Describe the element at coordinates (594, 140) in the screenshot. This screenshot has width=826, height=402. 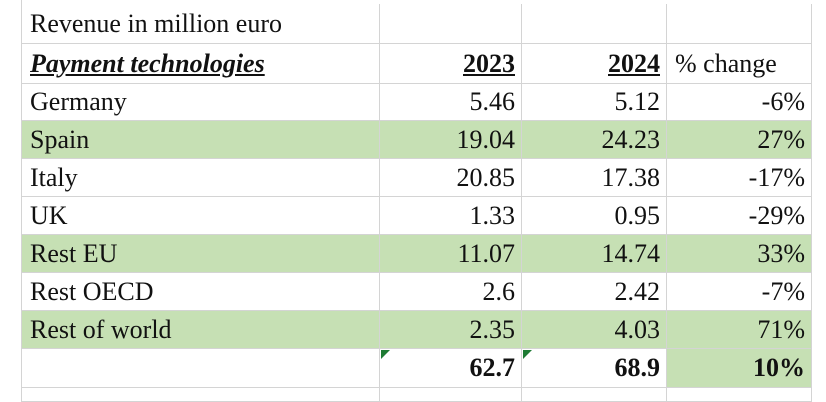
I see `value-cell: 24.23` at that location.